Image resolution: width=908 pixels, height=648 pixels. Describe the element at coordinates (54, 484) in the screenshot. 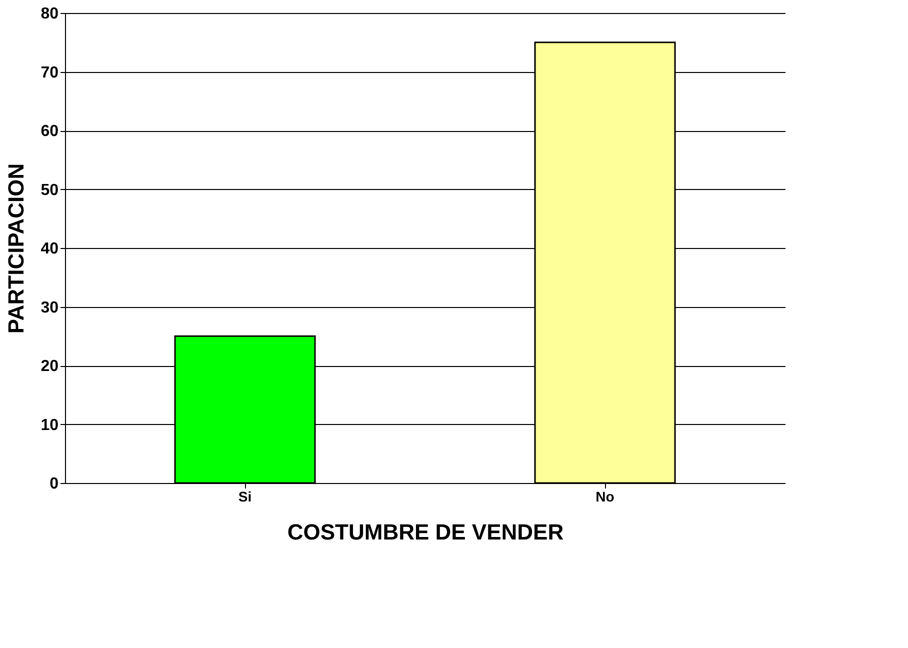

I see `y-tick-label: 0` at that location.